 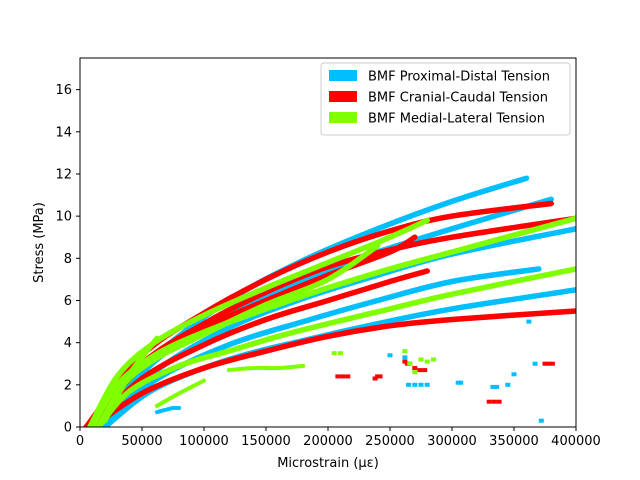 I want to click on y-tick-label: 10, so click(x=63, y=217).